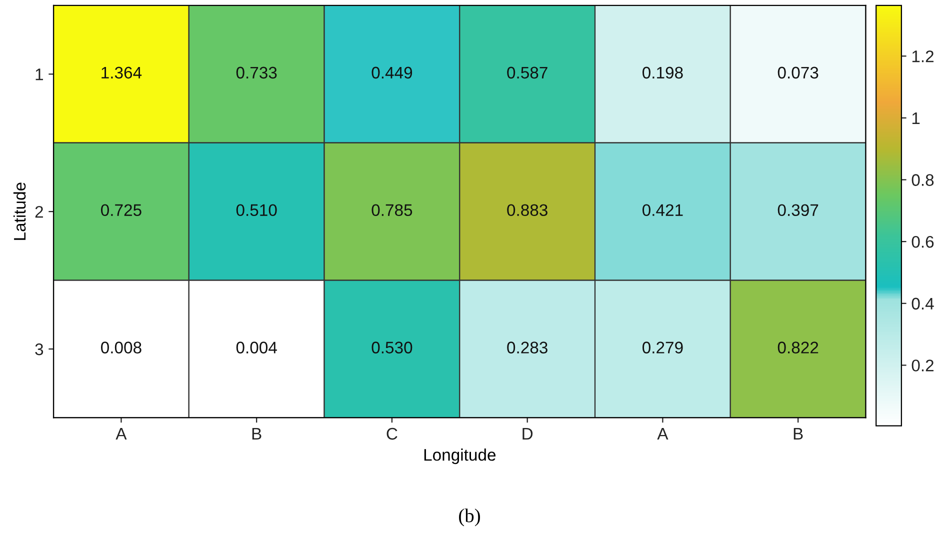  Describe the element at coordinates (39, 74) in the screenshot. I see `y-tick-label: 1` at that location.